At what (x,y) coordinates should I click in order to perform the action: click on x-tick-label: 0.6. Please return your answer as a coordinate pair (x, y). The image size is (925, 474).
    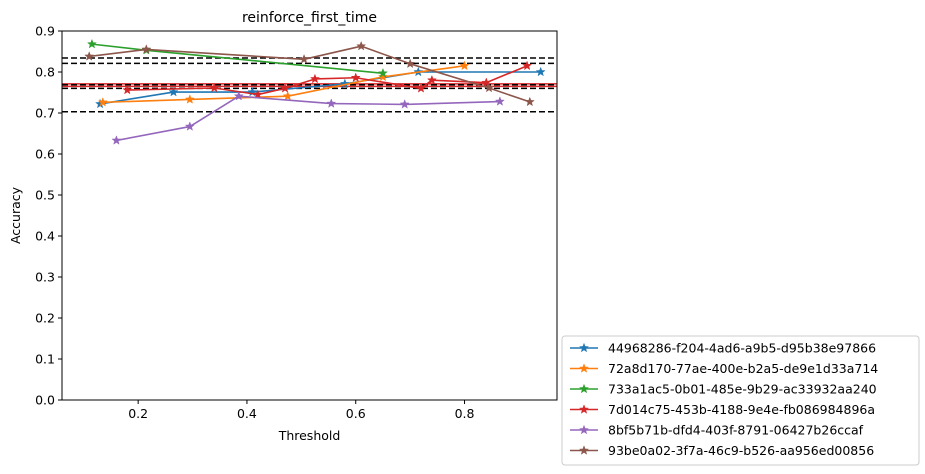
    Looking at the image, I should click on (356, 413).